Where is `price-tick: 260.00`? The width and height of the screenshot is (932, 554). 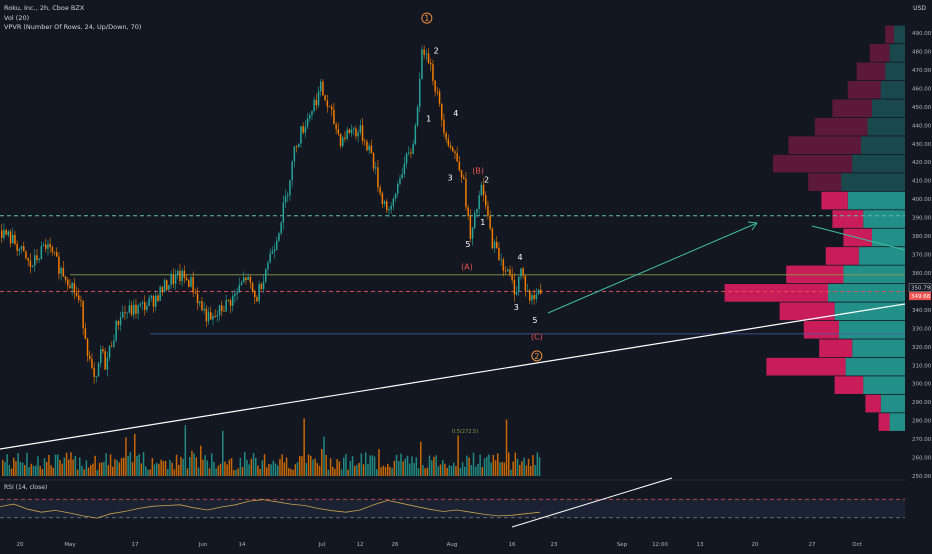 price-tick: 260.00 is located at coordinates (922, 459).